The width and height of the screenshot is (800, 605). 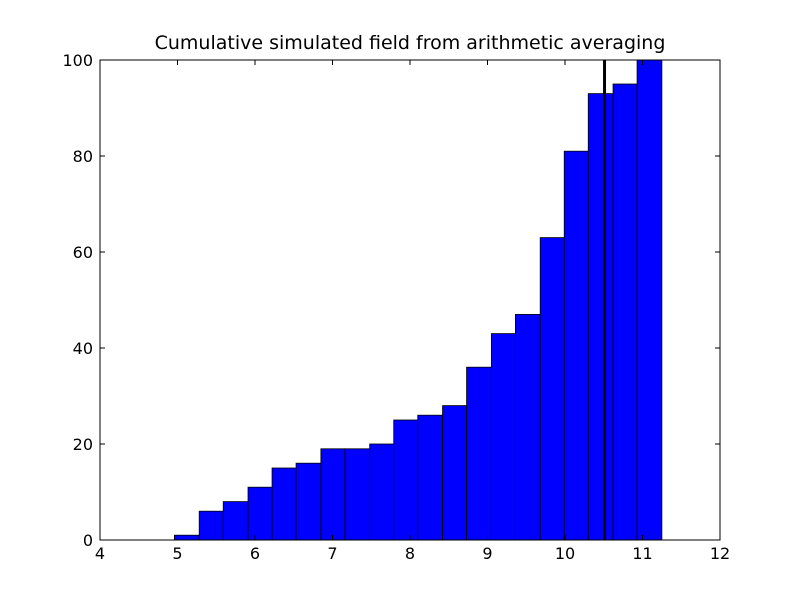 What do you see at coordinates (77, 60) in the screenshot?
I see `y-tick-label: 100` at bounding box center [77, 60].